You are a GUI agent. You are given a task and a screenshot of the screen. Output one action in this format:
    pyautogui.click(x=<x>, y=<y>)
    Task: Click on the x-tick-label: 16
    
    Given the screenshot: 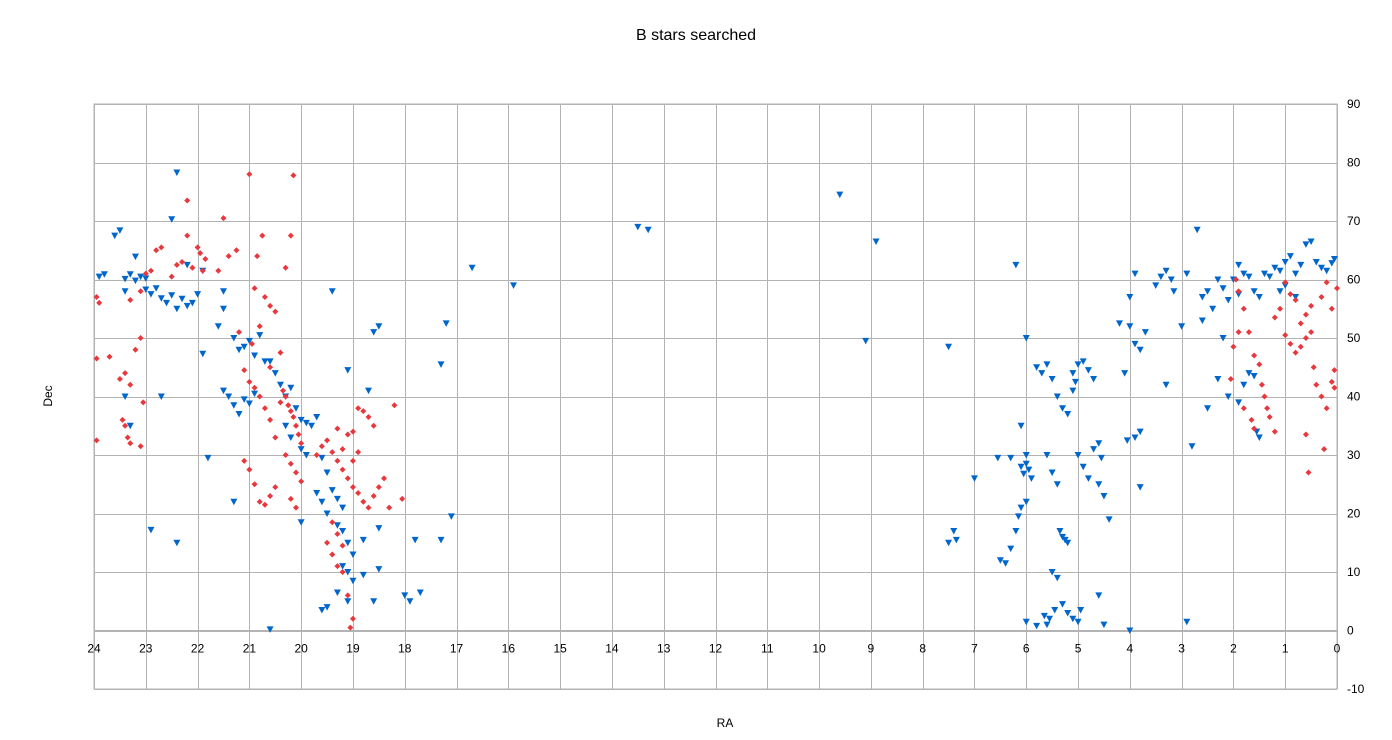 What is the action you would take?
    pyautogui.click(x=509, y=649)
    